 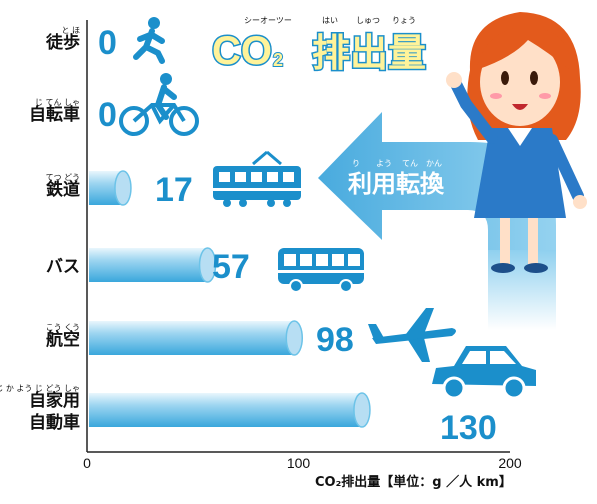 What do you see at coordinates (63, 177) in the screenshot?
I see `category-ruby: てつ どう` at bounding box center [63, 177].